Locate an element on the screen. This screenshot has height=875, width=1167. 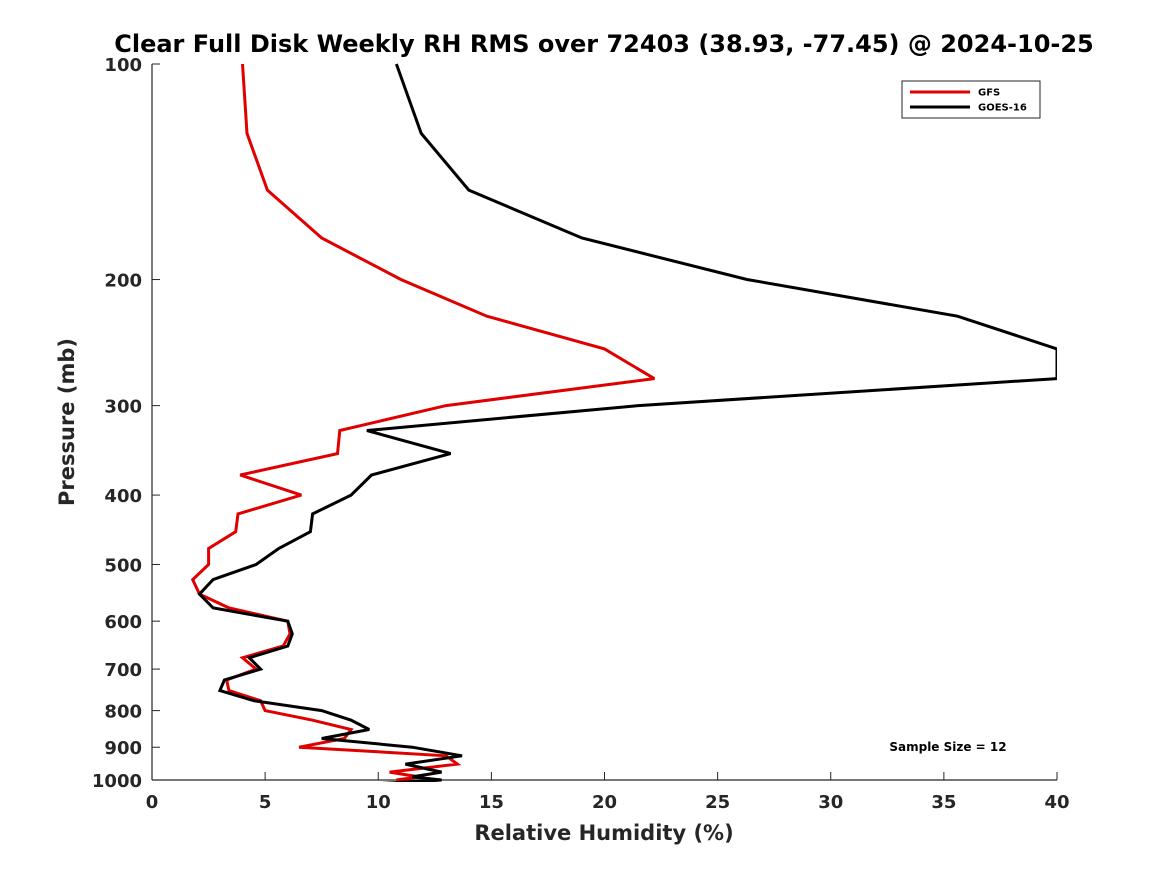
y-tick-label: 1000 is located at coordinates (117, 781).